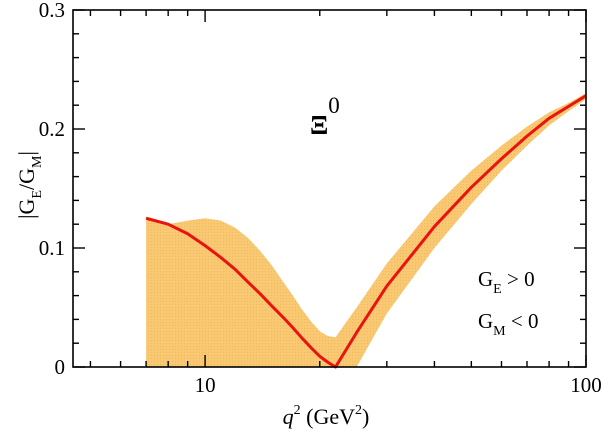  What do you see at coordinates (26, 153) in the screenshot?
I see `y-label-bar-end: |` at bounding box center [26, 153].